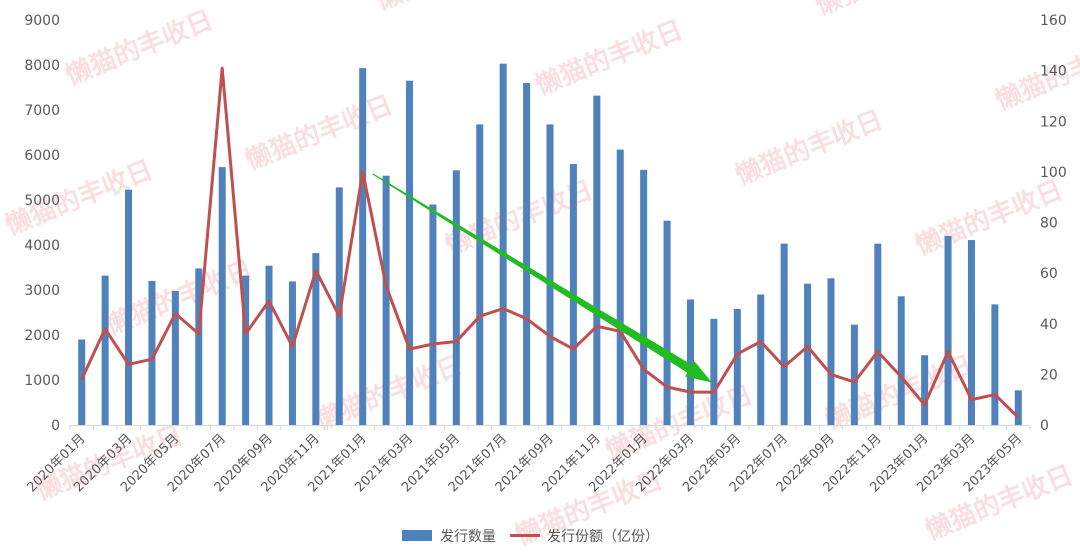 This screenshot has height=557, width=1080. Describe the element at coordinates (1053, 122) in the screenshot. I see `y-right-tick-label: 120` at that location.